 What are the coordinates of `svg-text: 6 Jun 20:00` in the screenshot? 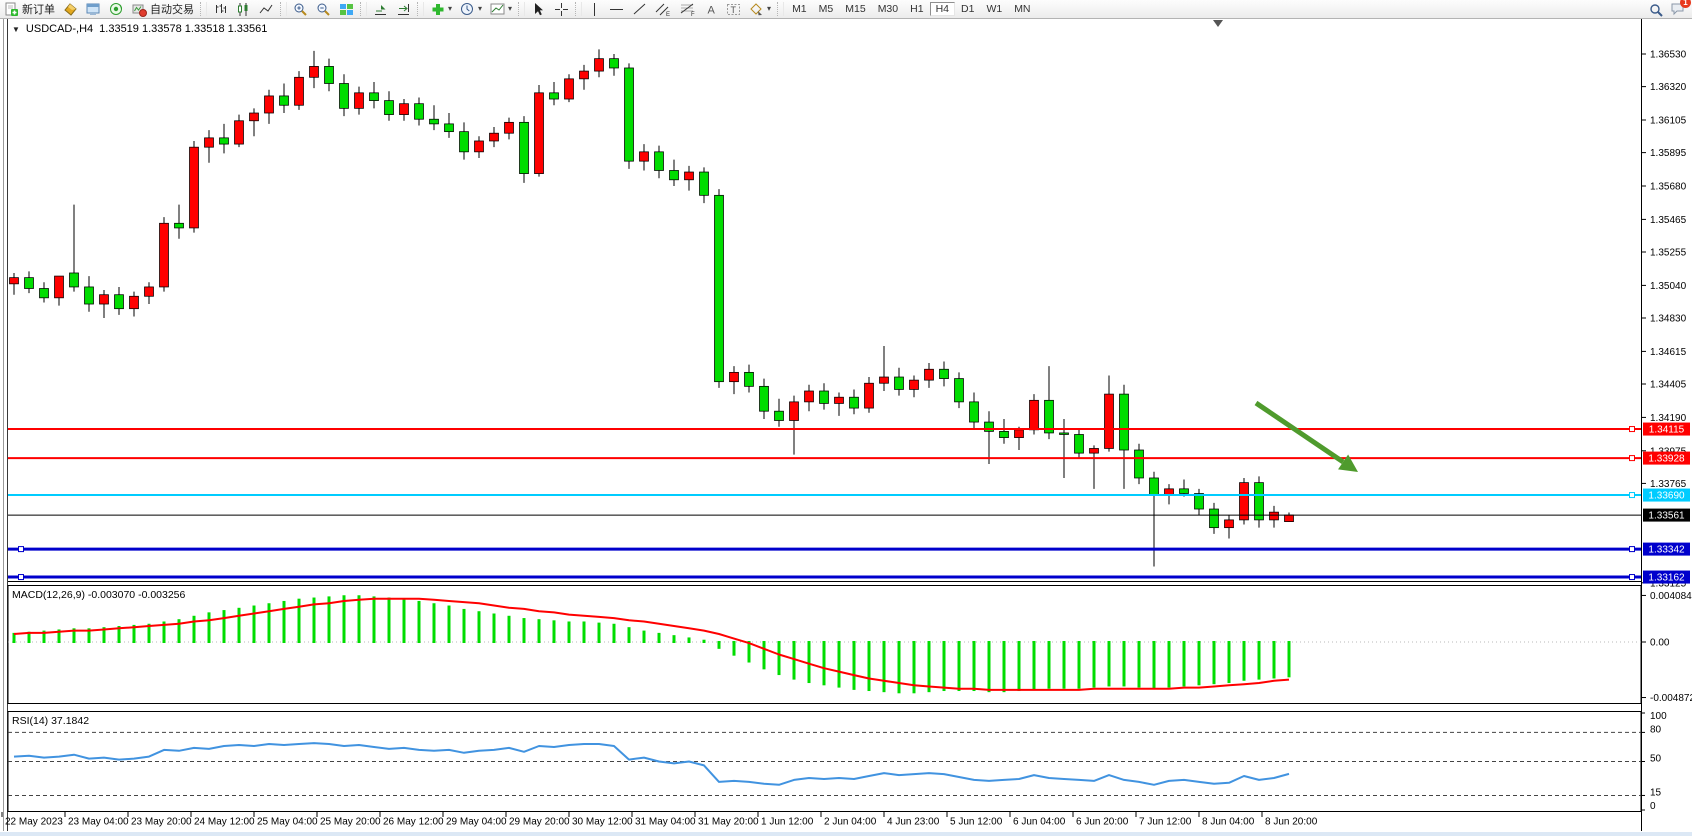 It's located at (1102, 822).